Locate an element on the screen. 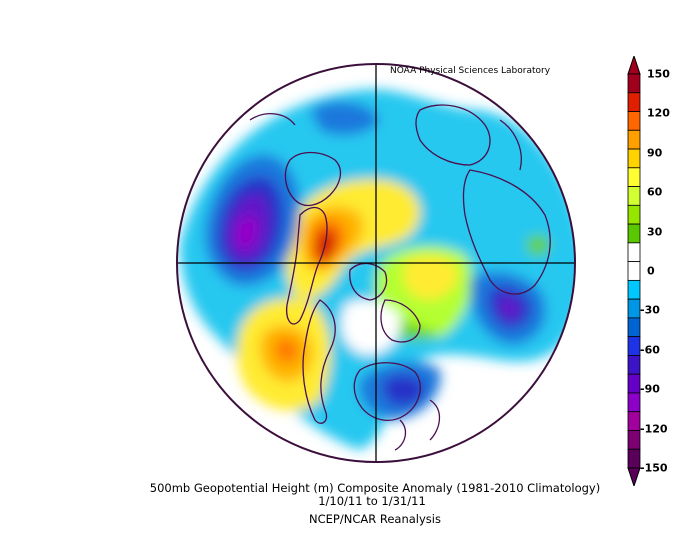  colorbar-label: -90 is located at coordinates (650, 389).